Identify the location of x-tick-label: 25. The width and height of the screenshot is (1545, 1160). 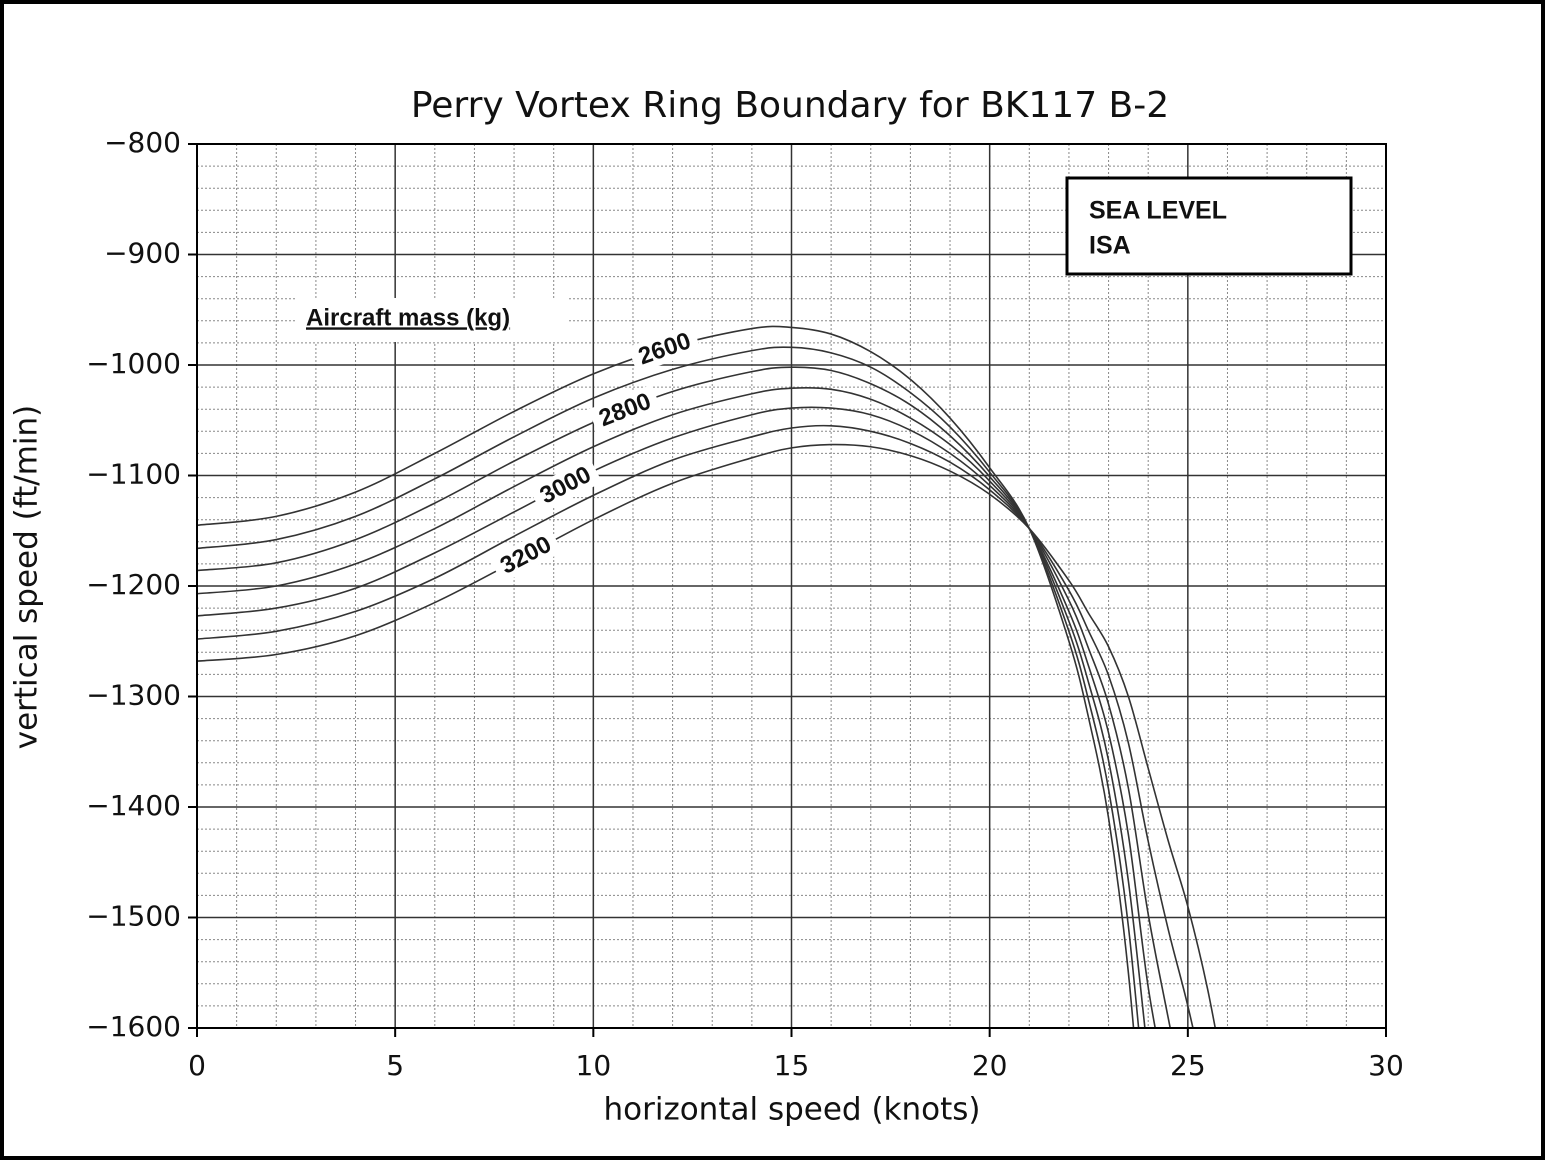
(1188, 1065).